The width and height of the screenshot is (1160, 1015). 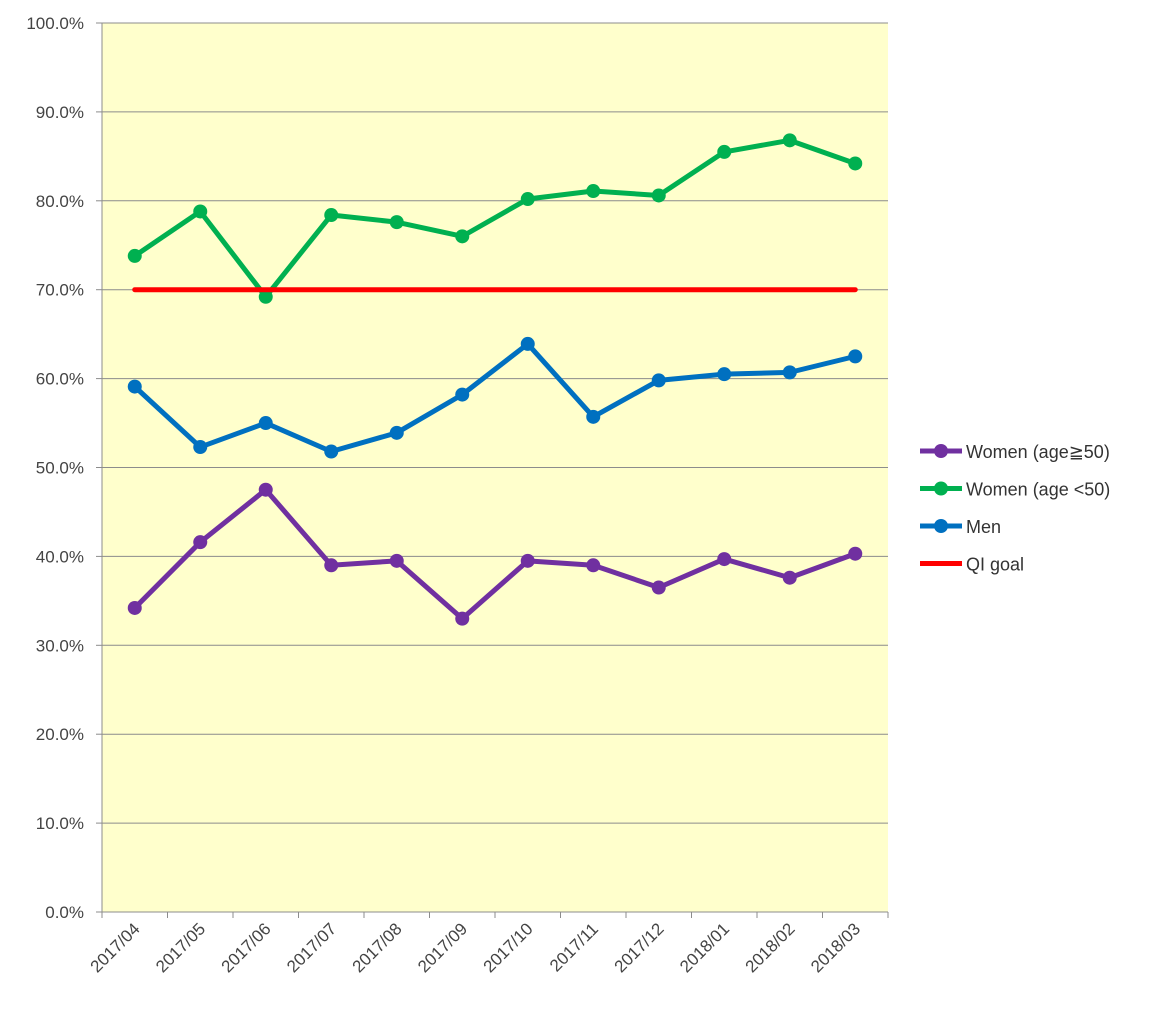 I want to click on y-tick-label: 10.0%, so click(x=60, y=823).